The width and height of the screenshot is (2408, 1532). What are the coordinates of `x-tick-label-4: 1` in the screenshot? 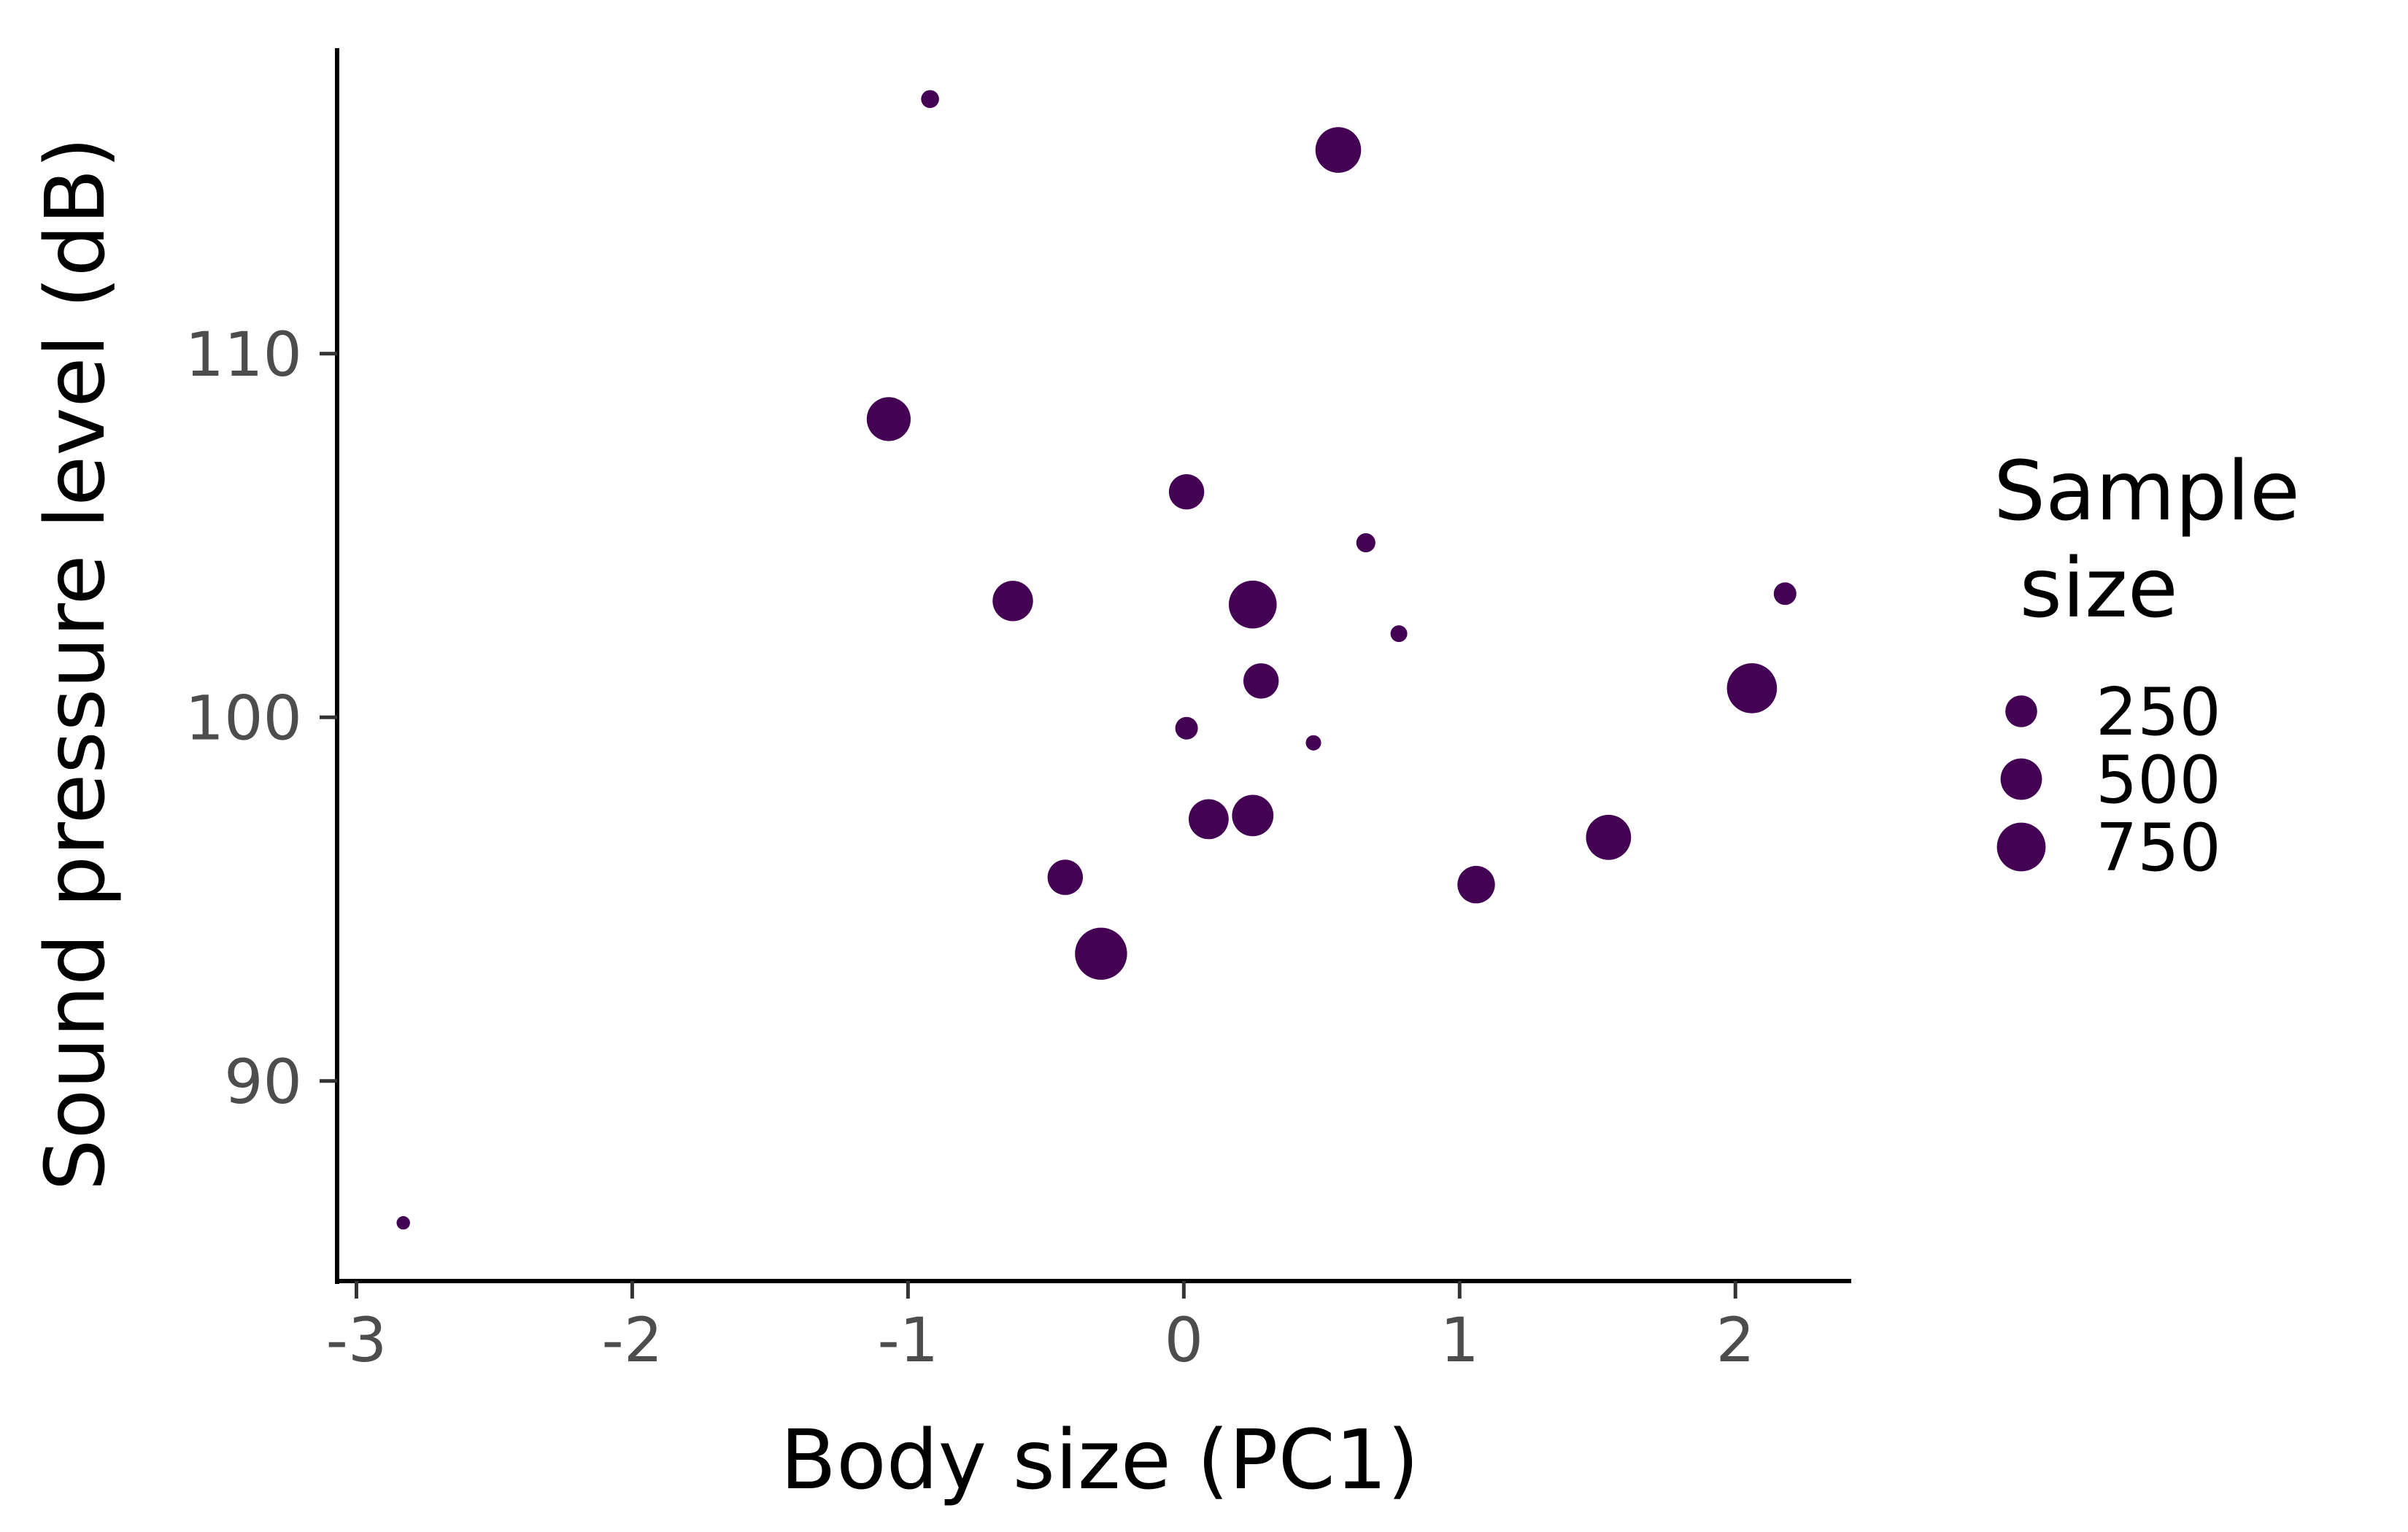 It's located at (1459, 1340).